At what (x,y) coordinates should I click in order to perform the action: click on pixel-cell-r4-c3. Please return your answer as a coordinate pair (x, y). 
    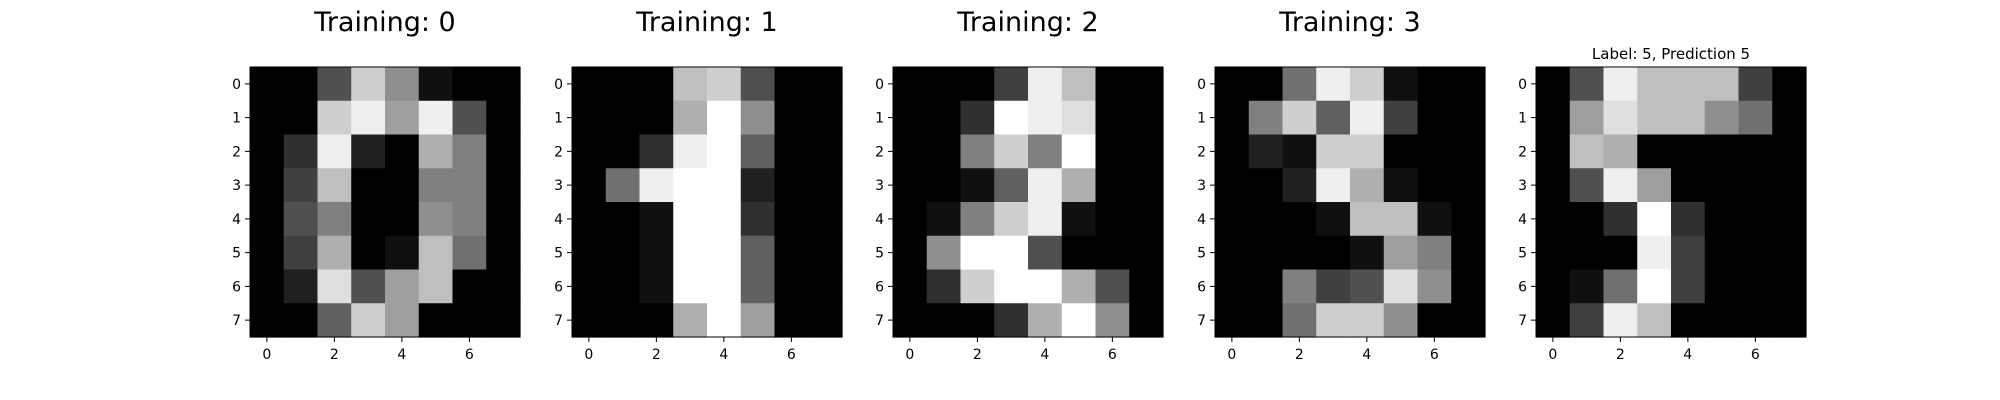
    Looking at the image, I should click on (690, 219).